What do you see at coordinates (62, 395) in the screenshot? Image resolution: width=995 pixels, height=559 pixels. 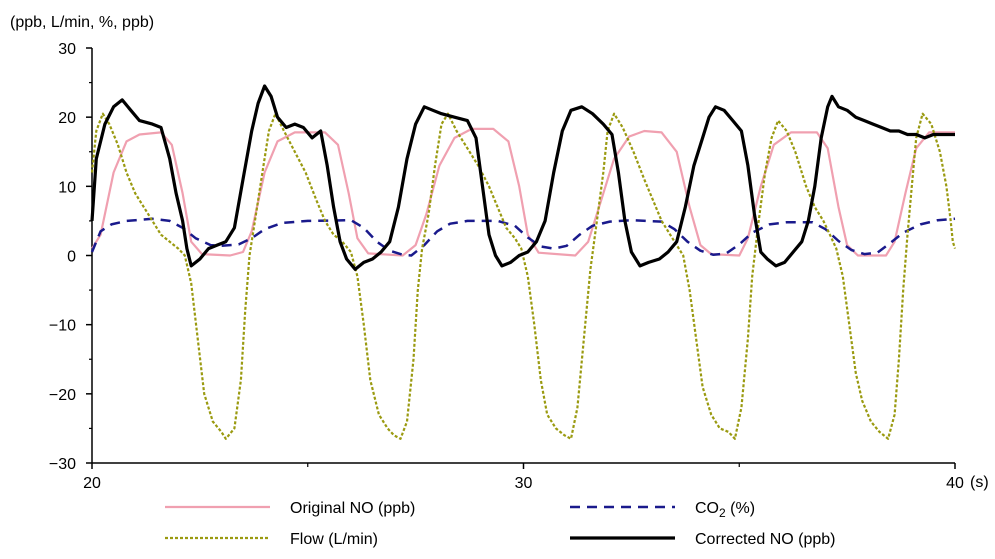 I see `y-tick-label: −20` at bounding box center [62, 395].